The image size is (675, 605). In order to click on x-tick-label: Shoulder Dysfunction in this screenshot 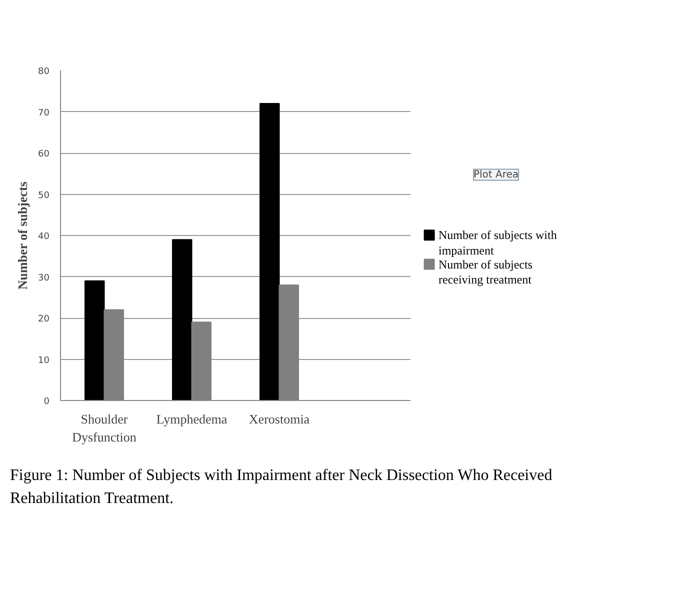, I will do `click(104, 428)`.